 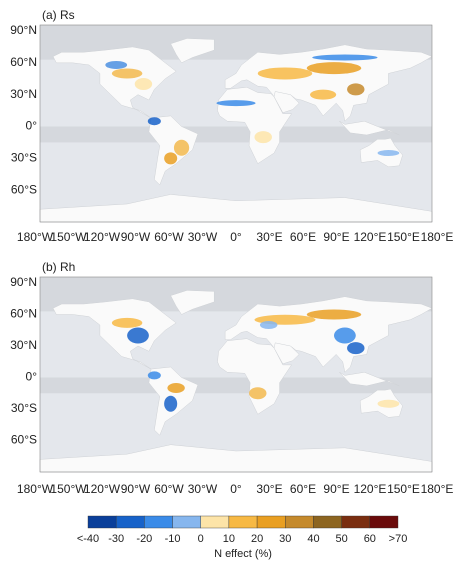 What do you see at coordinates (58, 15) in the screenshot?
I see `panel-label: (a) Rs` at bounding box center [58, 15].